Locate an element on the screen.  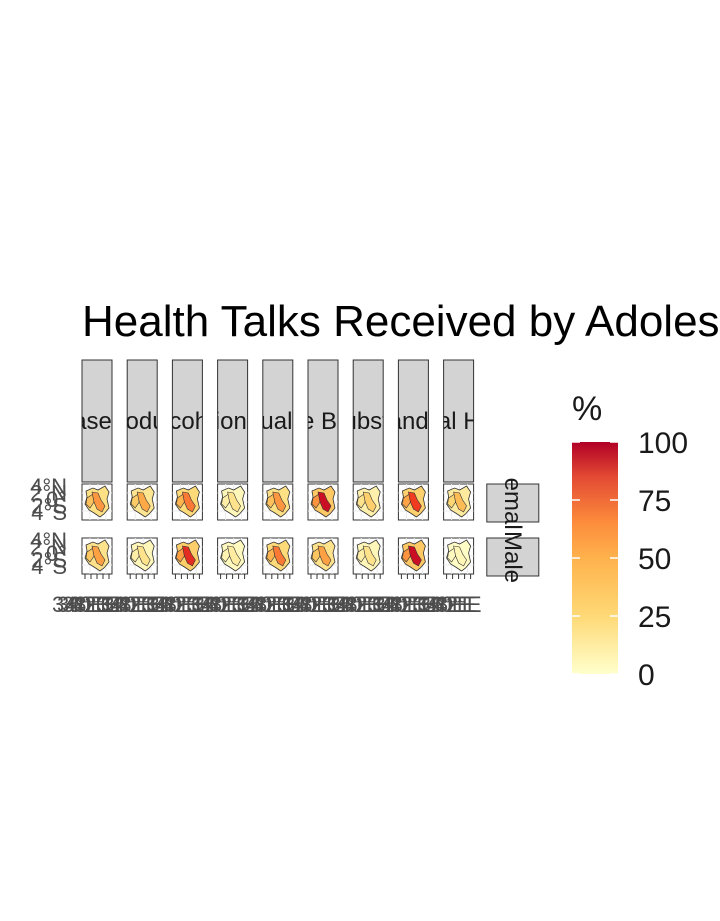
x-tick-label-6-2: 38°E is located at coordinates (357, 604).